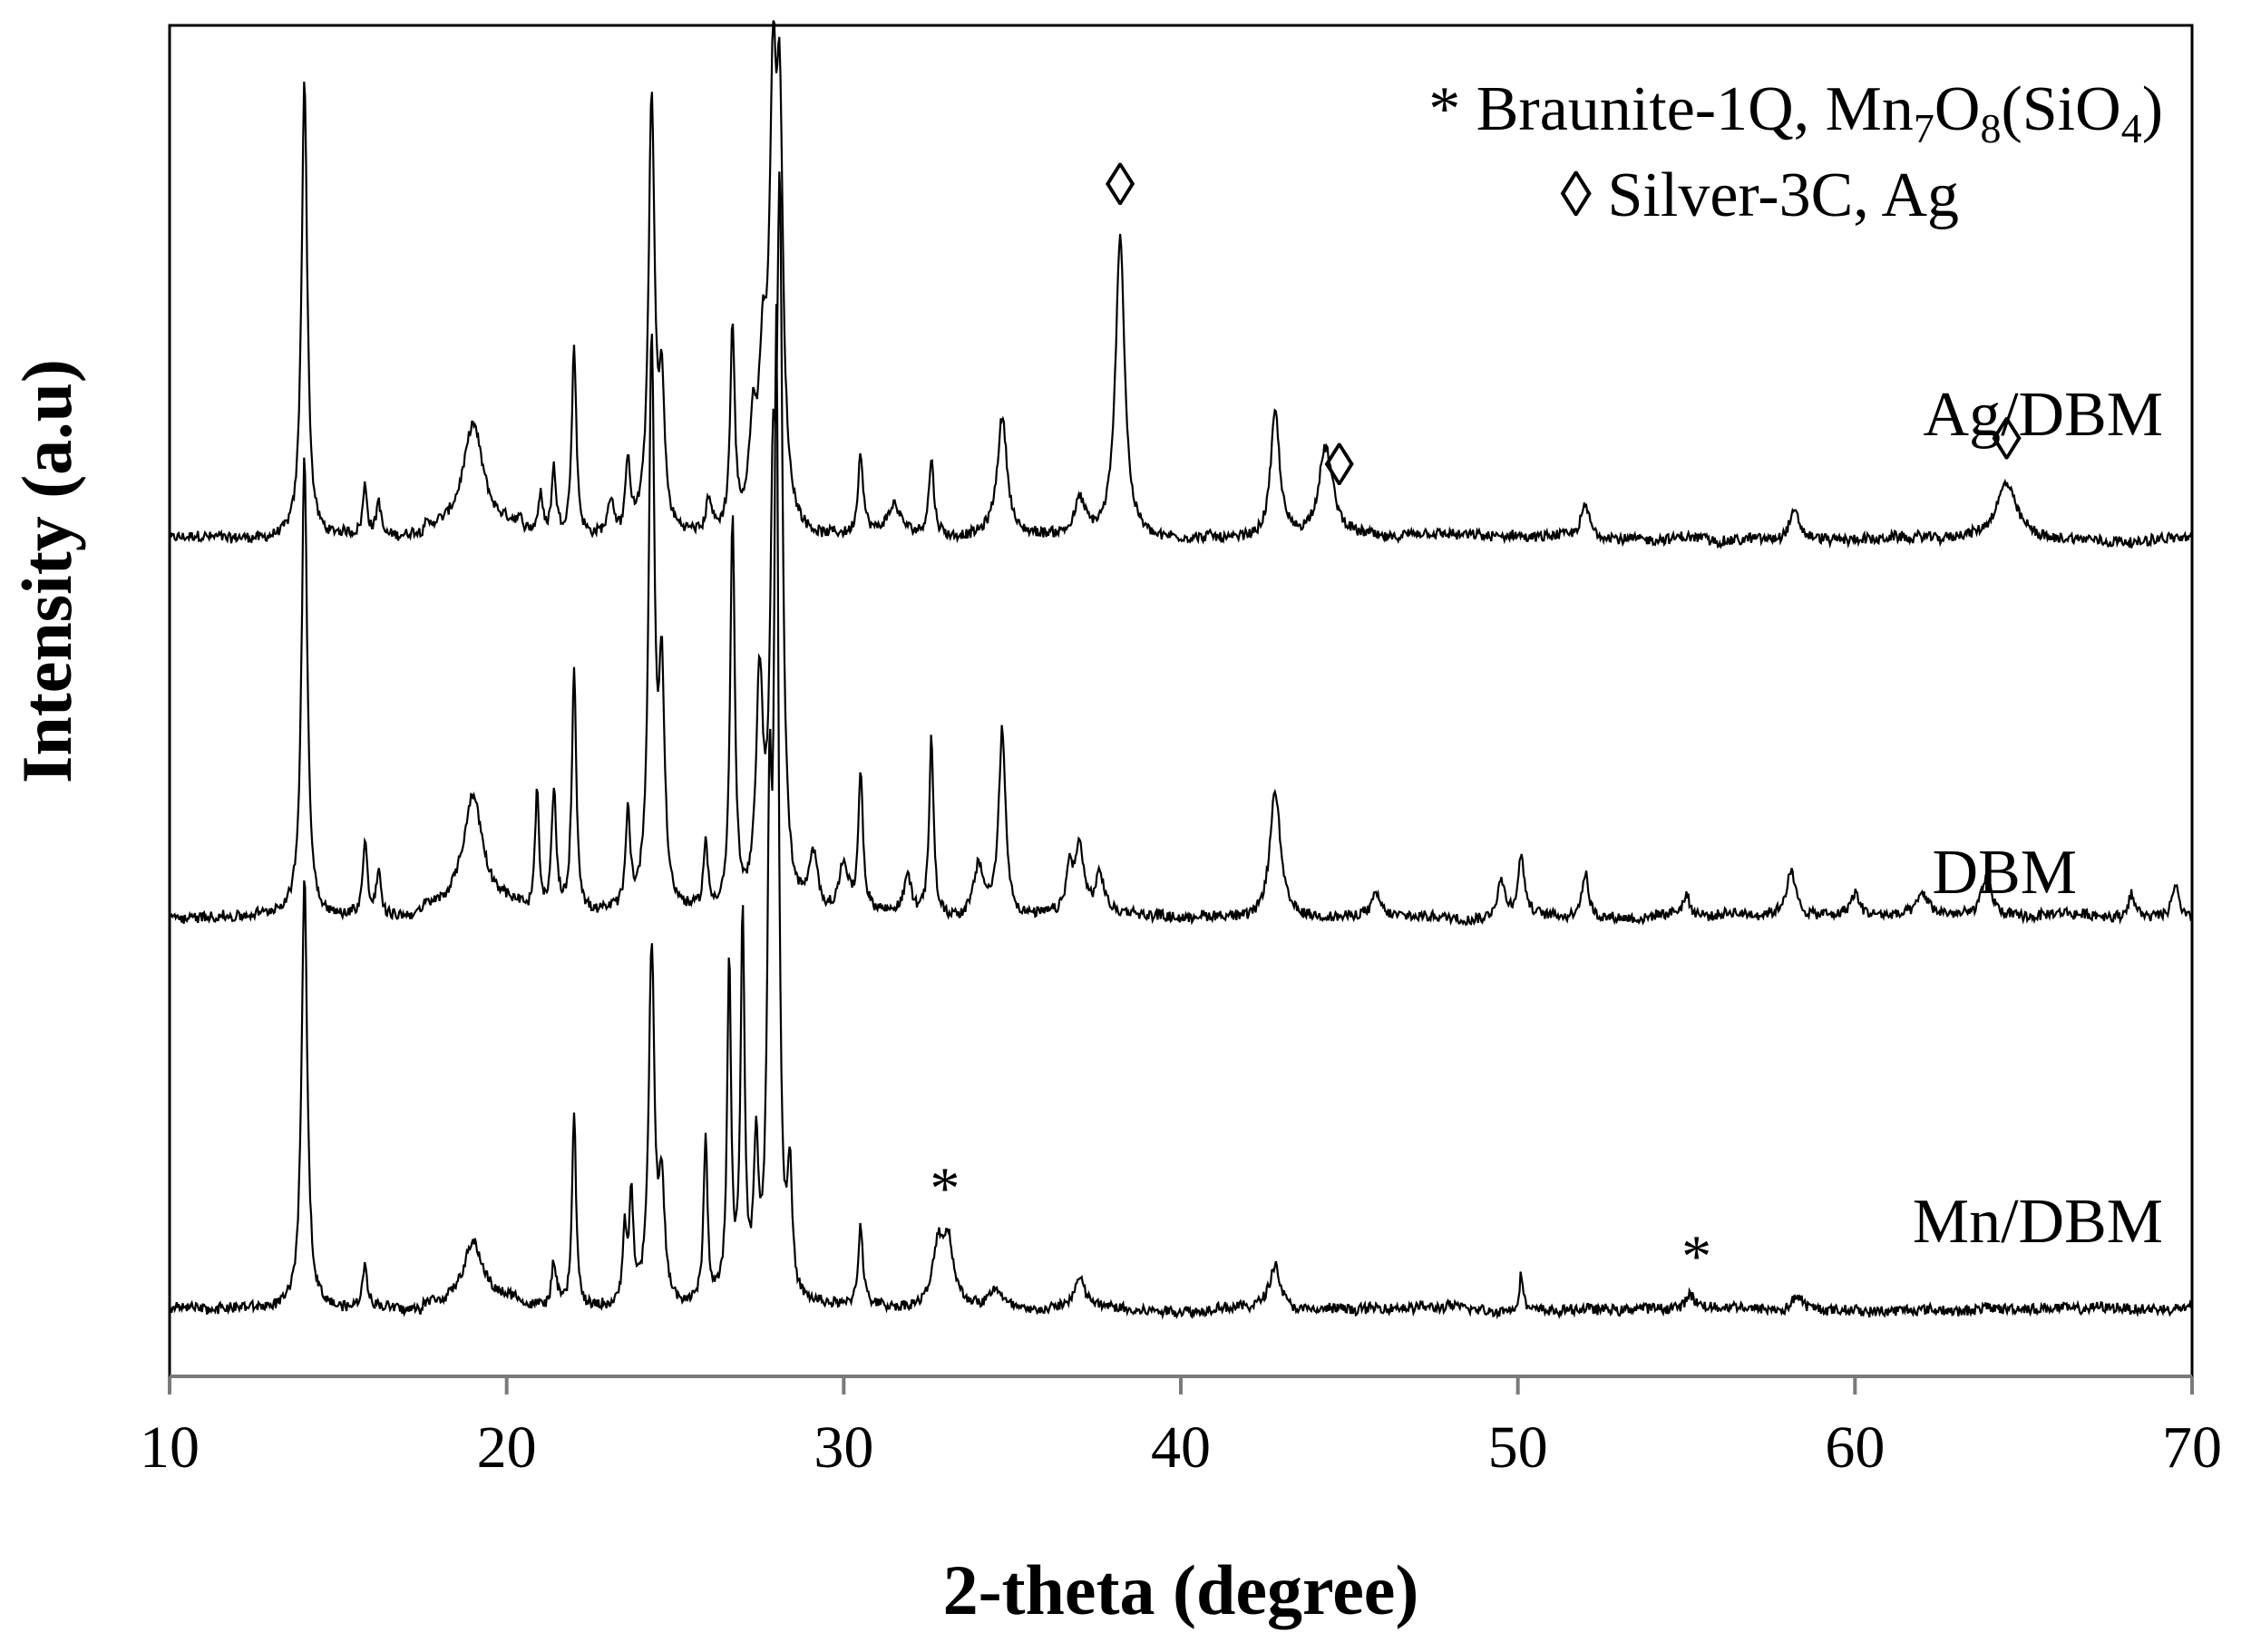 The image size is (2251, 1652). Describe the element at coordinates (170, 1448) in the screenshot. I see `x-tick-label: 10` at that location.